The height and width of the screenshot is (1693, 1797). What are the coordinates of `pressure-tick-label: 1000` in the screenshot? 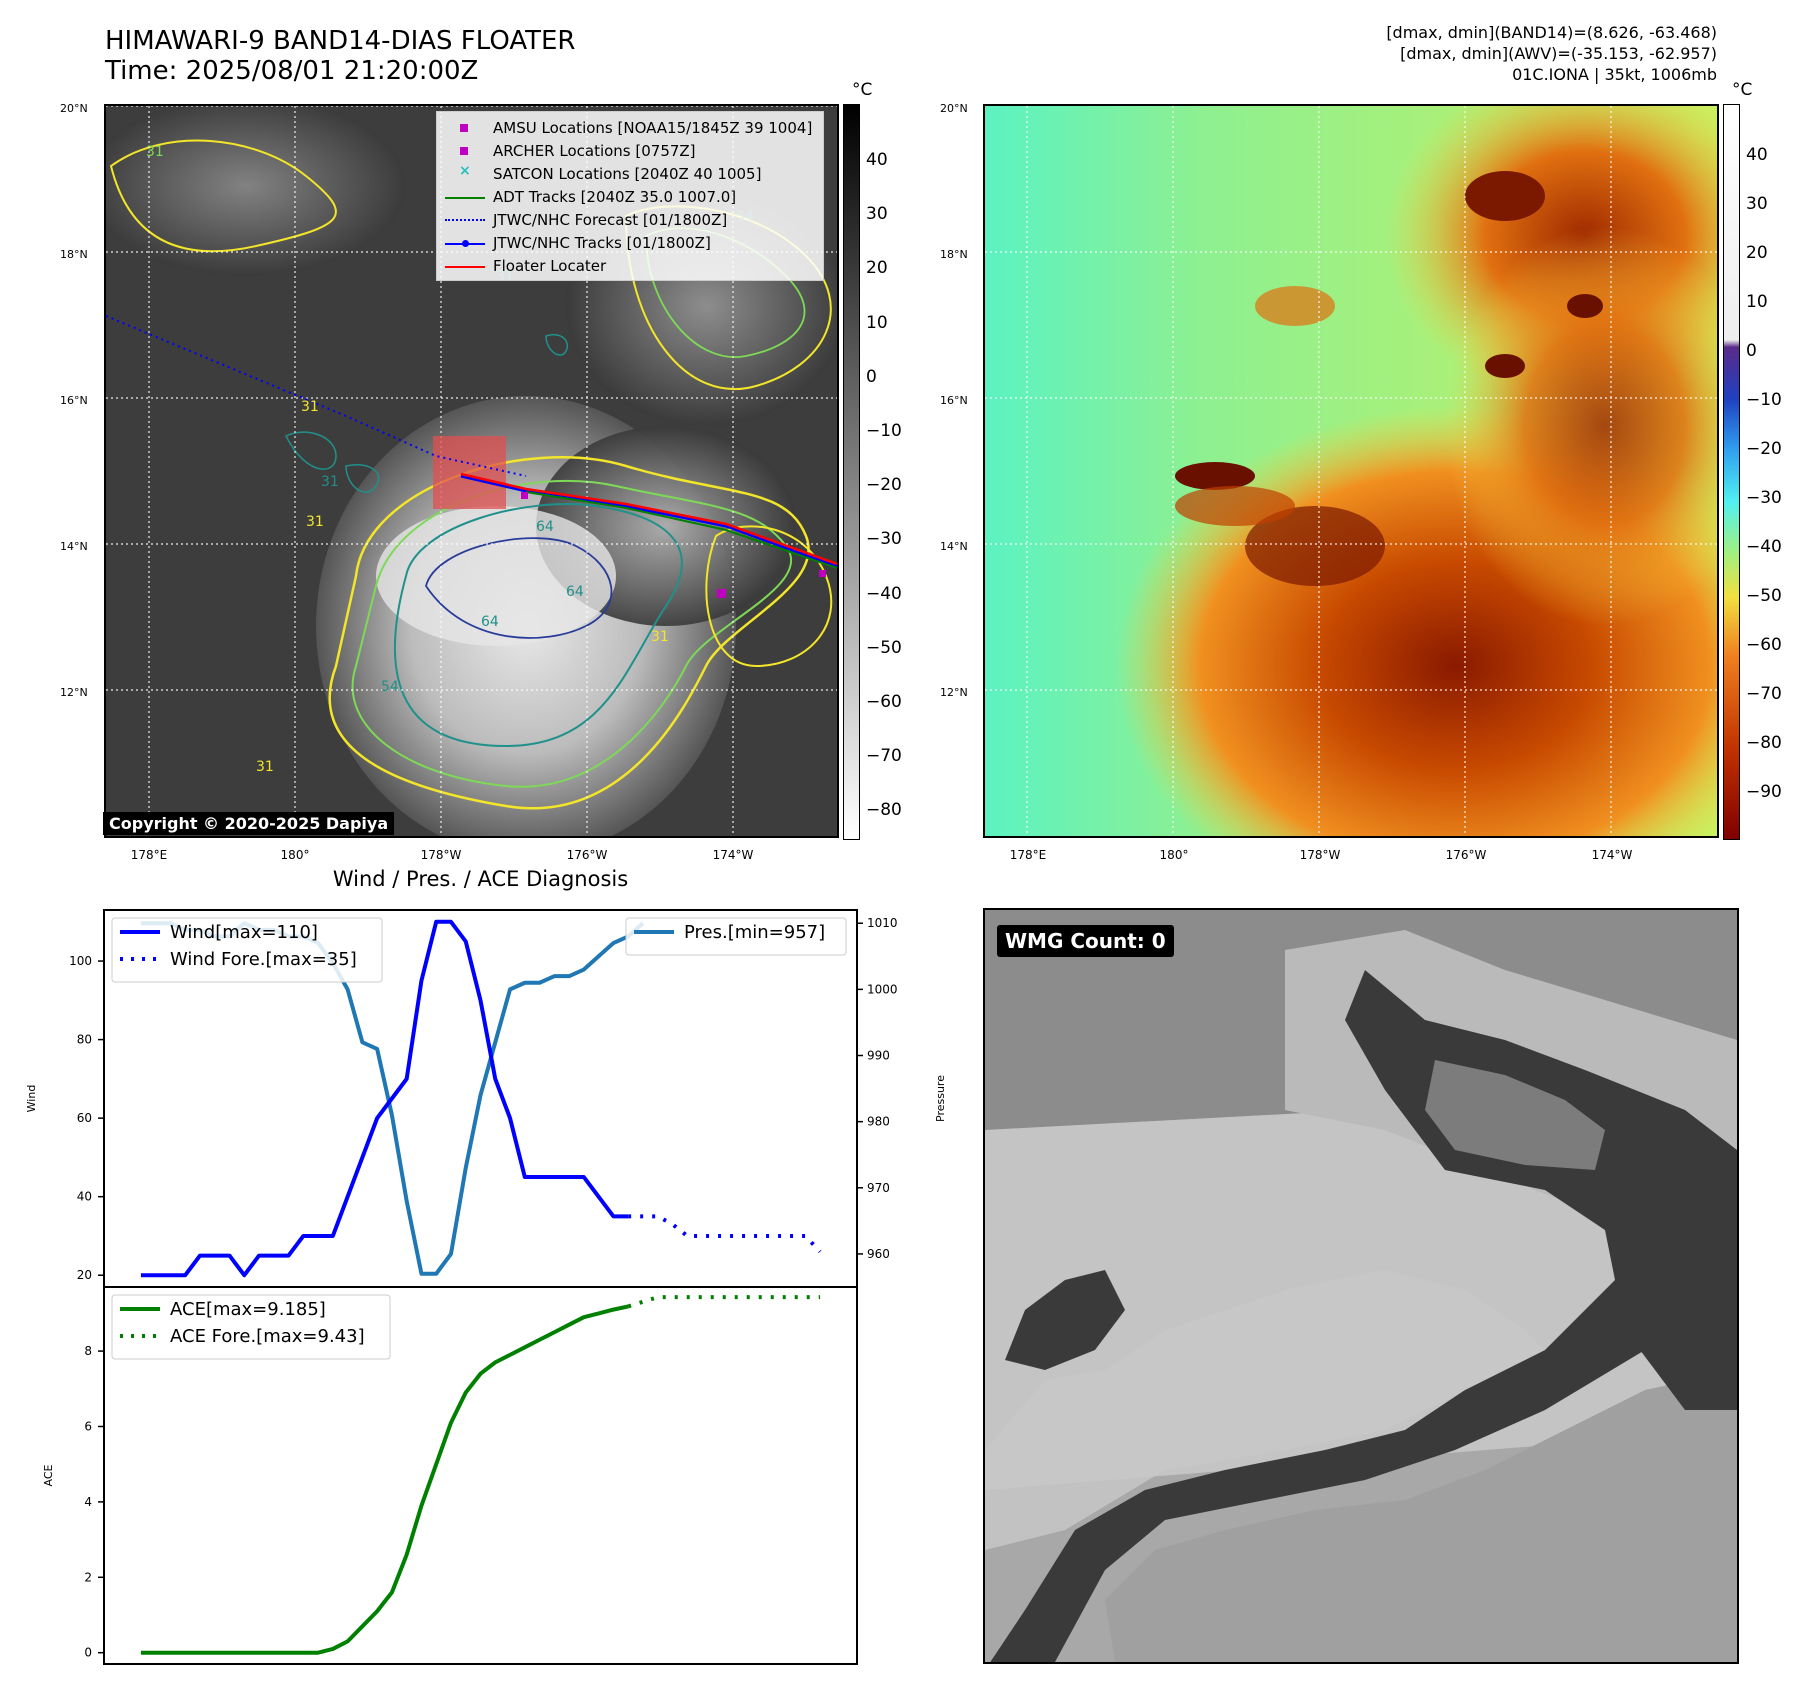 It's located at (882, 989).